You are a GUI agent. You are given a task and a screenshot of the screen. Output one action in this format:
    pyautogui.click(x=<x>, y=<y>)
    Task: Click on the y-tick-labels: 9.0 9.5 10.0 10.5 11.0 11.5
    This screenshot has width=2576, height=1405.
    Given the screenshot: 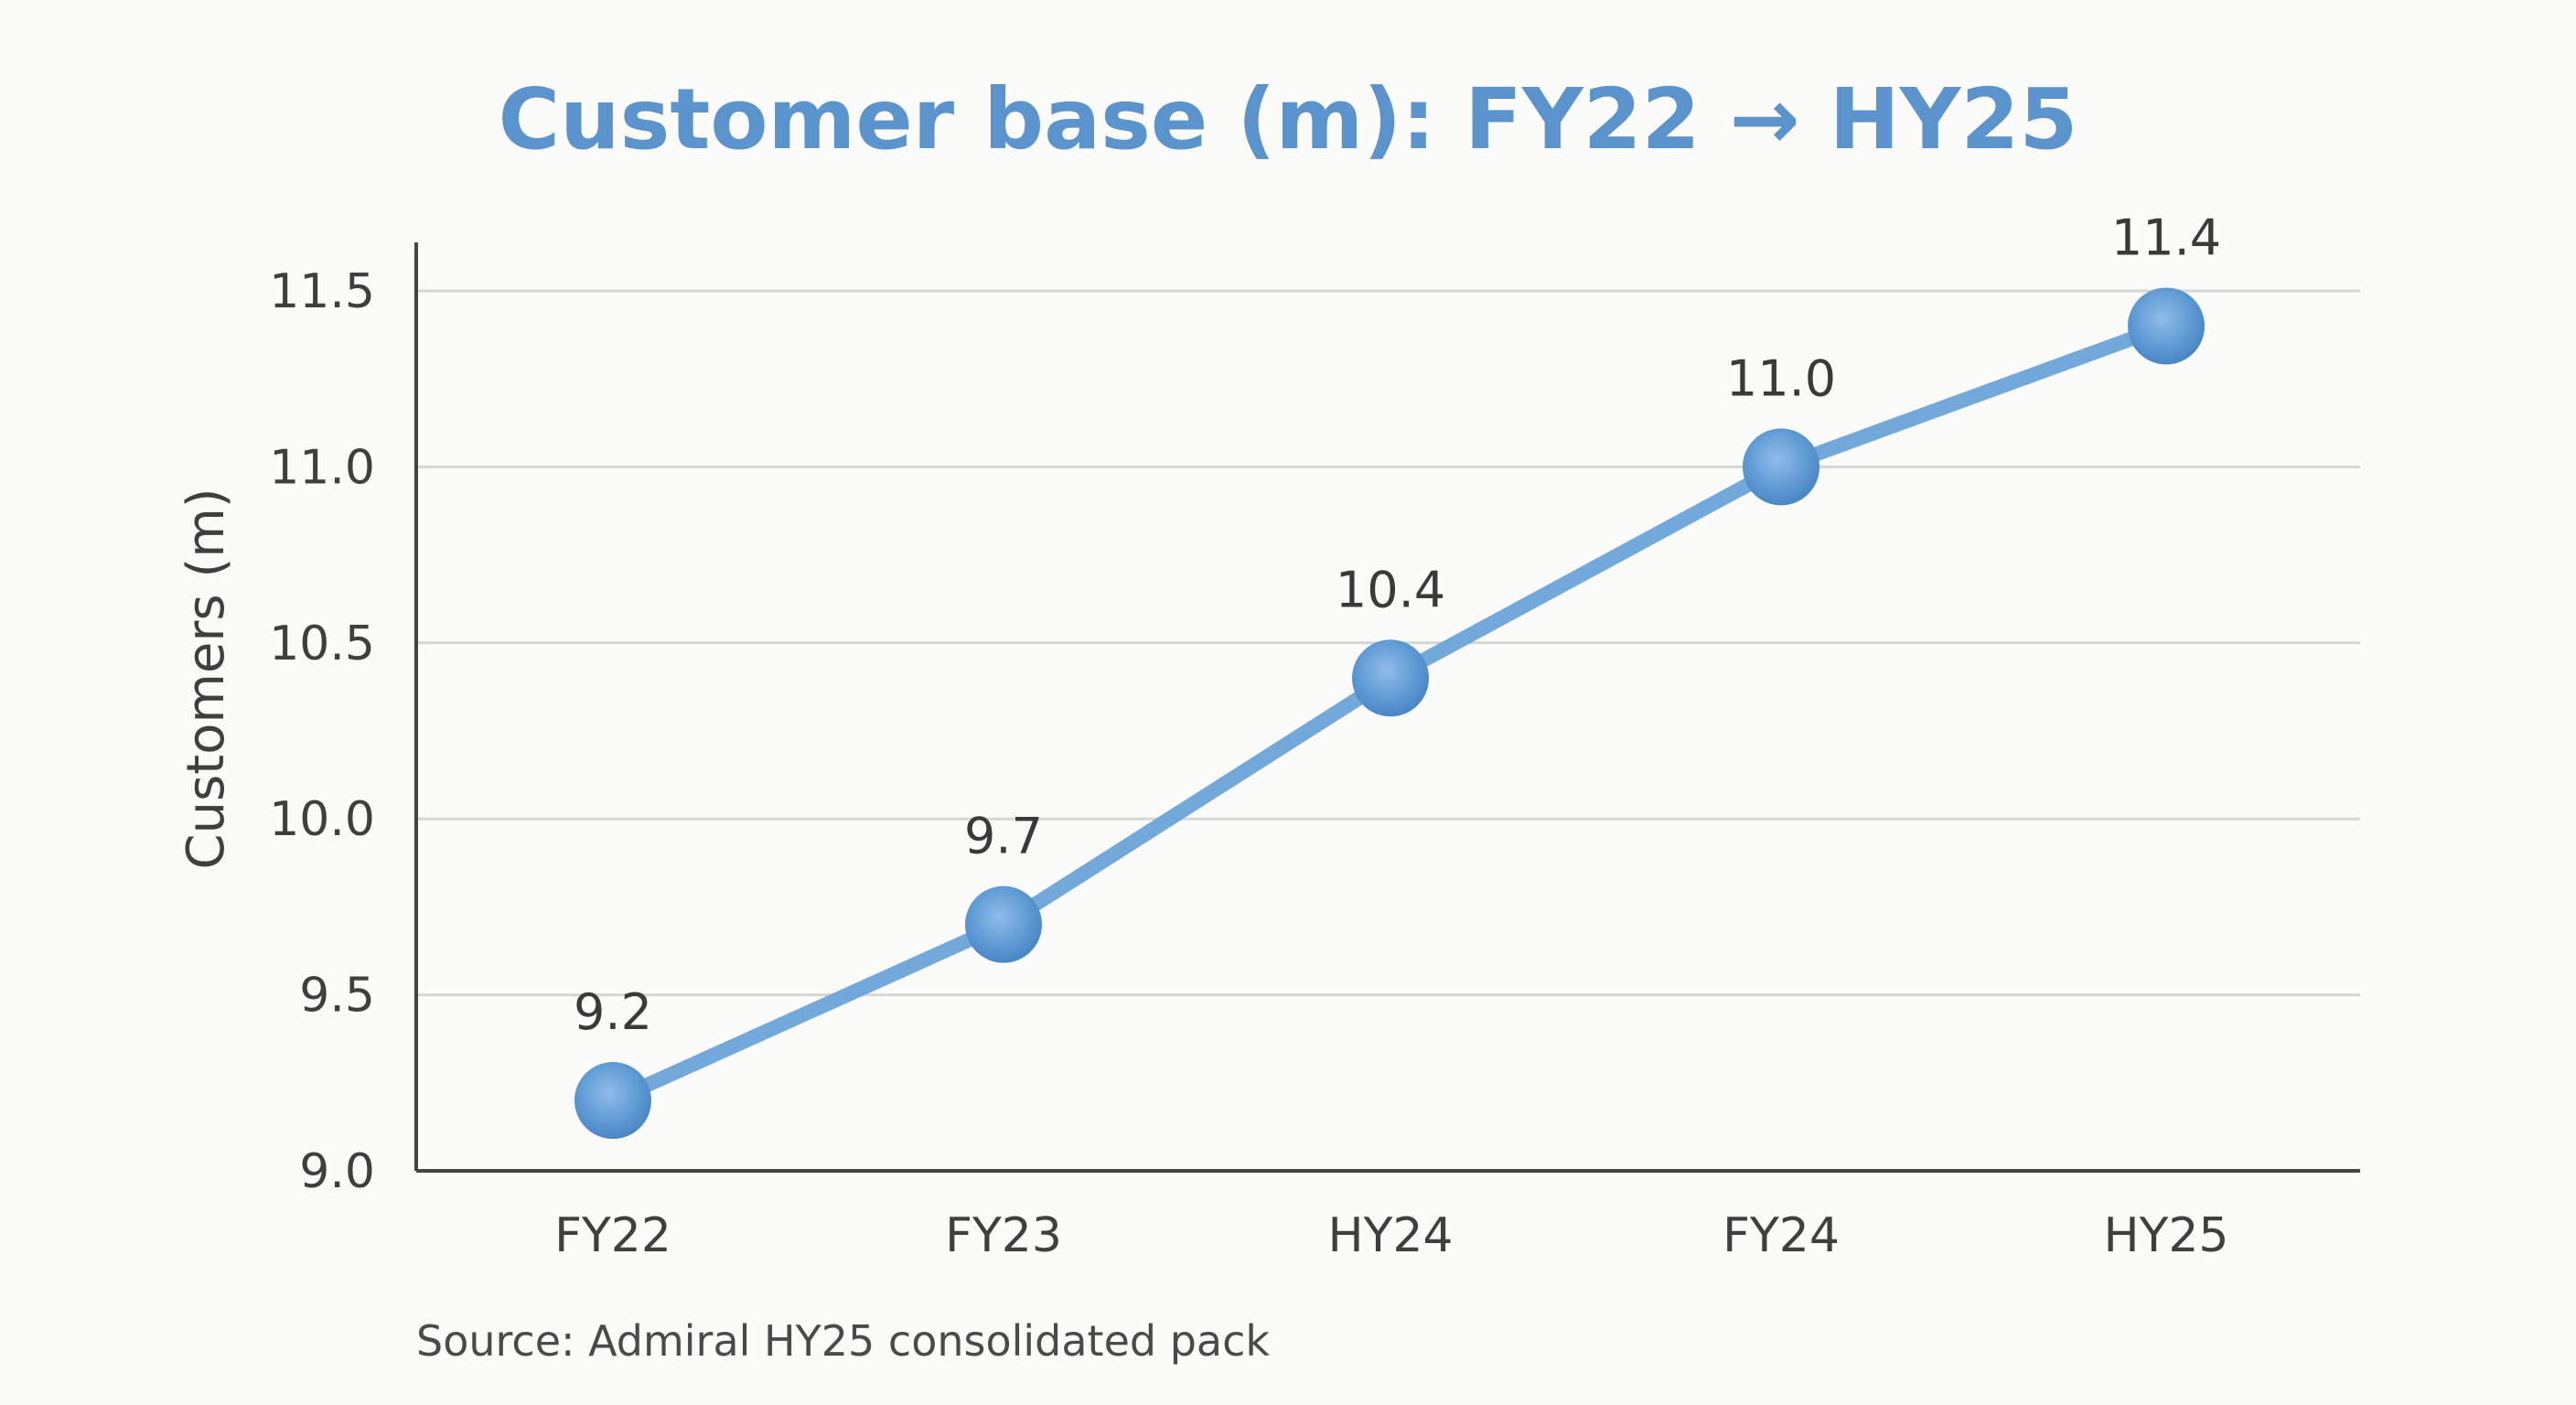 What is the action you would take?
    pyautogui.click(x=322, y=731)
    